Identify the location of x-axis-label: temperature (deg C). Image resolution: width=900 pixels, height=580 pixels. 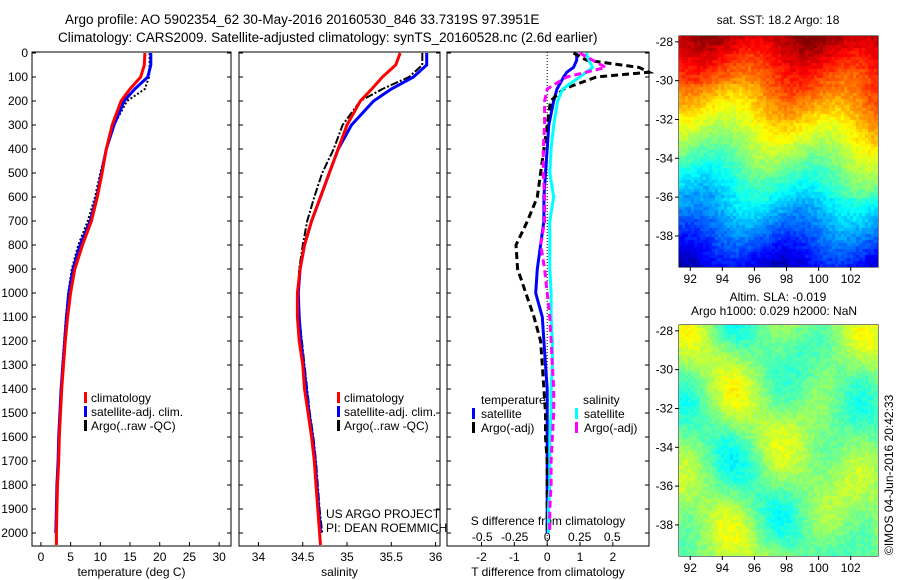
(131, 572).